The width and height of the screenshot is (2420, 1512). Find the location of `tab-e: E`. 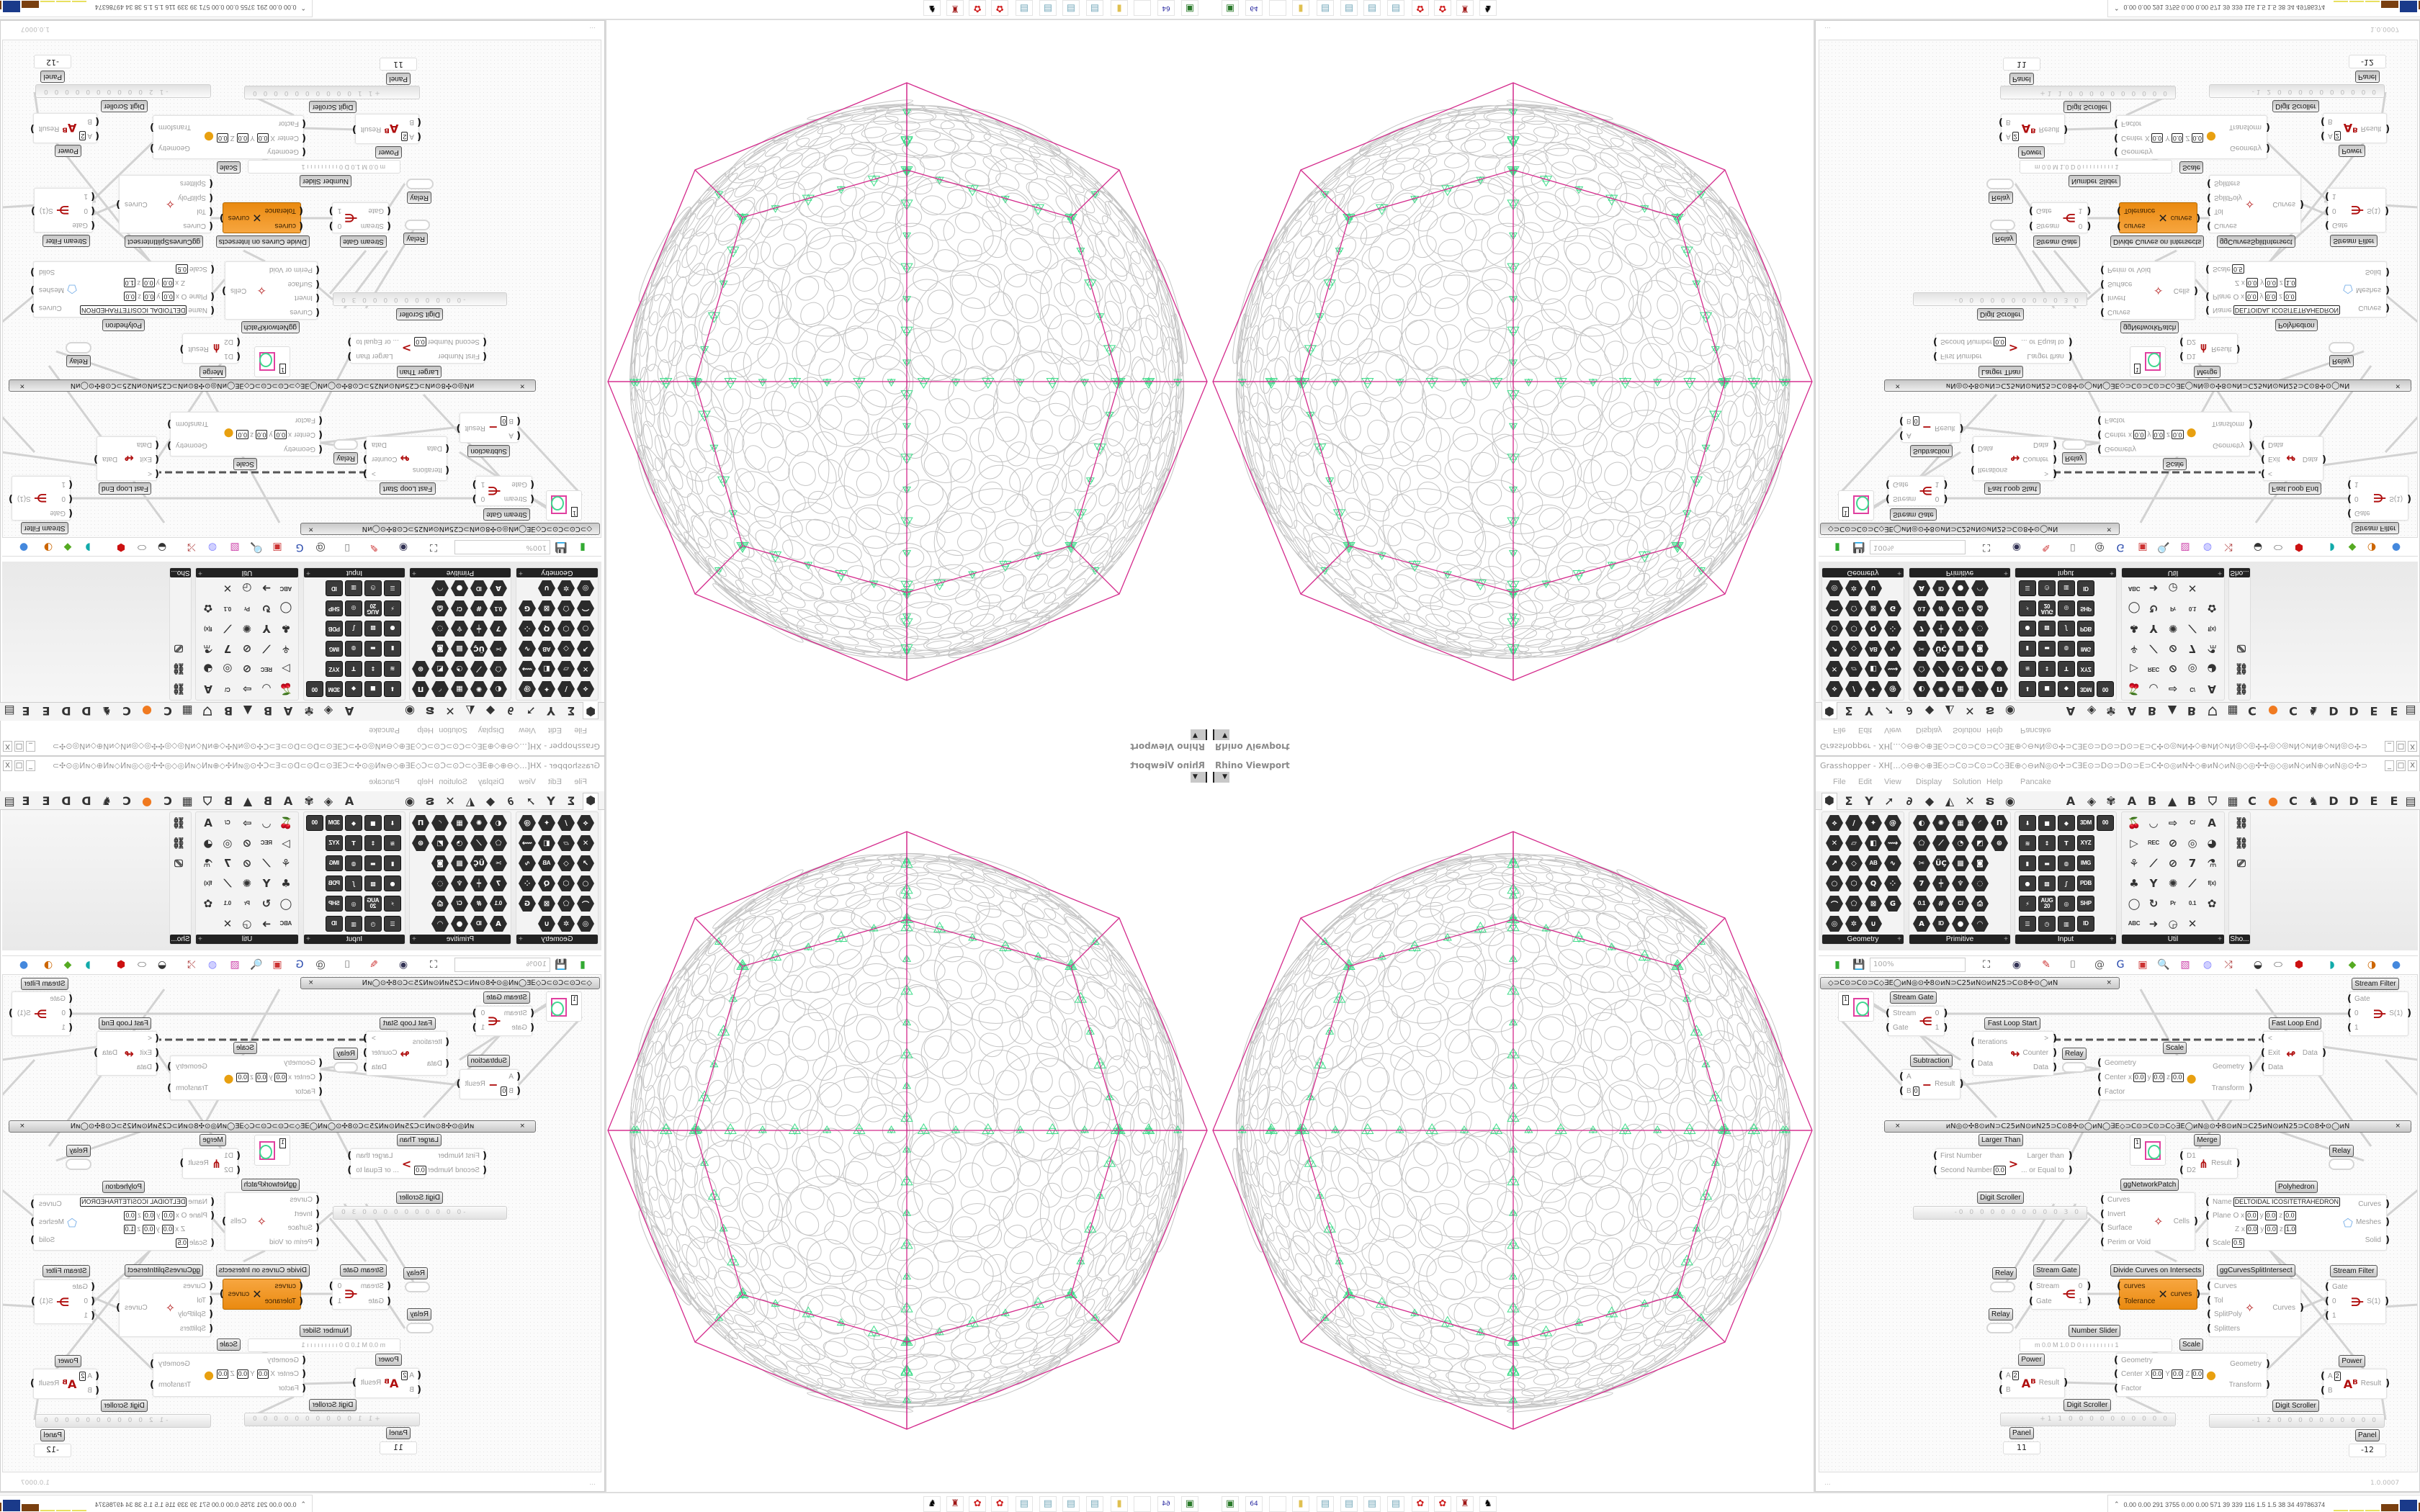

tab-e: E is located at coordinates (2374, 801).